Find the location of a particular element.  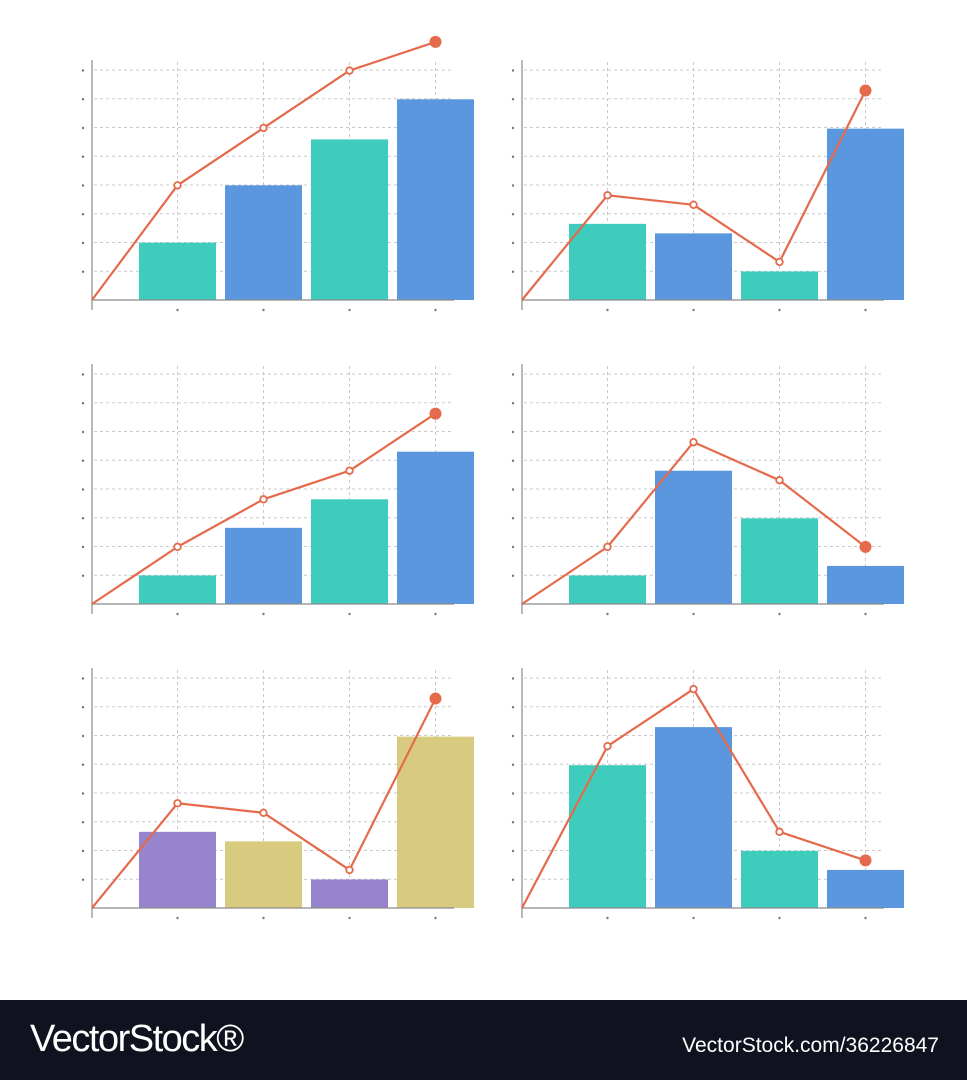

brand-logo-text: VectorStock® is located at coordinates (137, 1039).